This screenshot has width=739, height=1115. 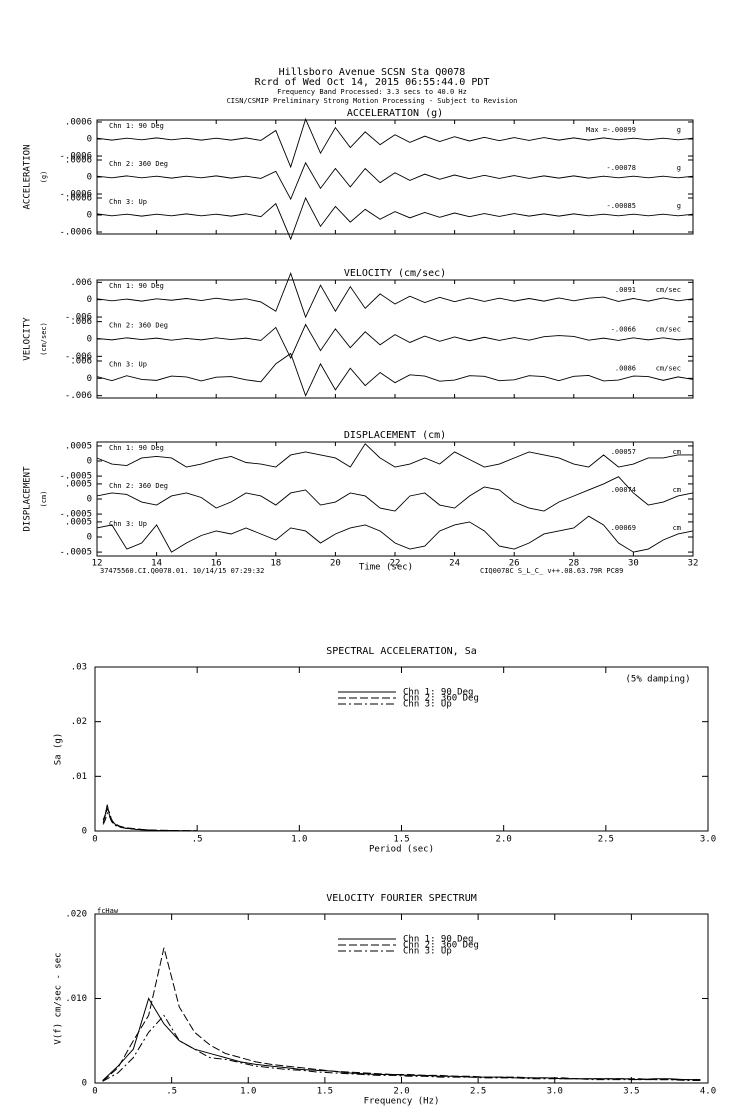 I want to click on x-tick-label: 28, so click(x=573, y=564).